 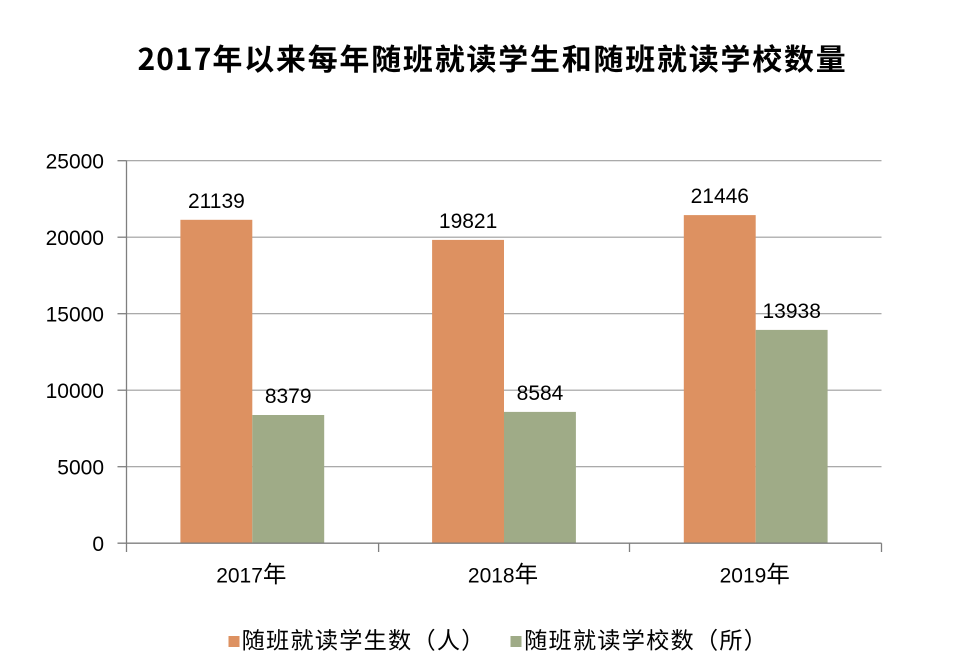 What do you see at coordinates (239, 576) in the screenshot?
I see `svg-text: 2017` at bounding box center [239, 576].